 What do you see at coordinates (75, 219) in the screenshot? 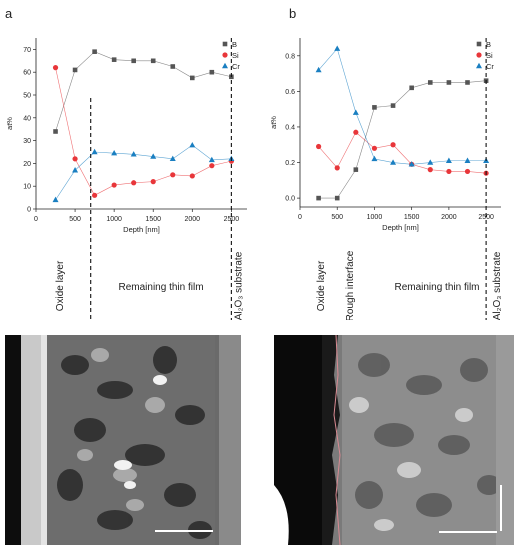
I see `chart-a-x-tick-label: 500` at bounding box center [75, 219].